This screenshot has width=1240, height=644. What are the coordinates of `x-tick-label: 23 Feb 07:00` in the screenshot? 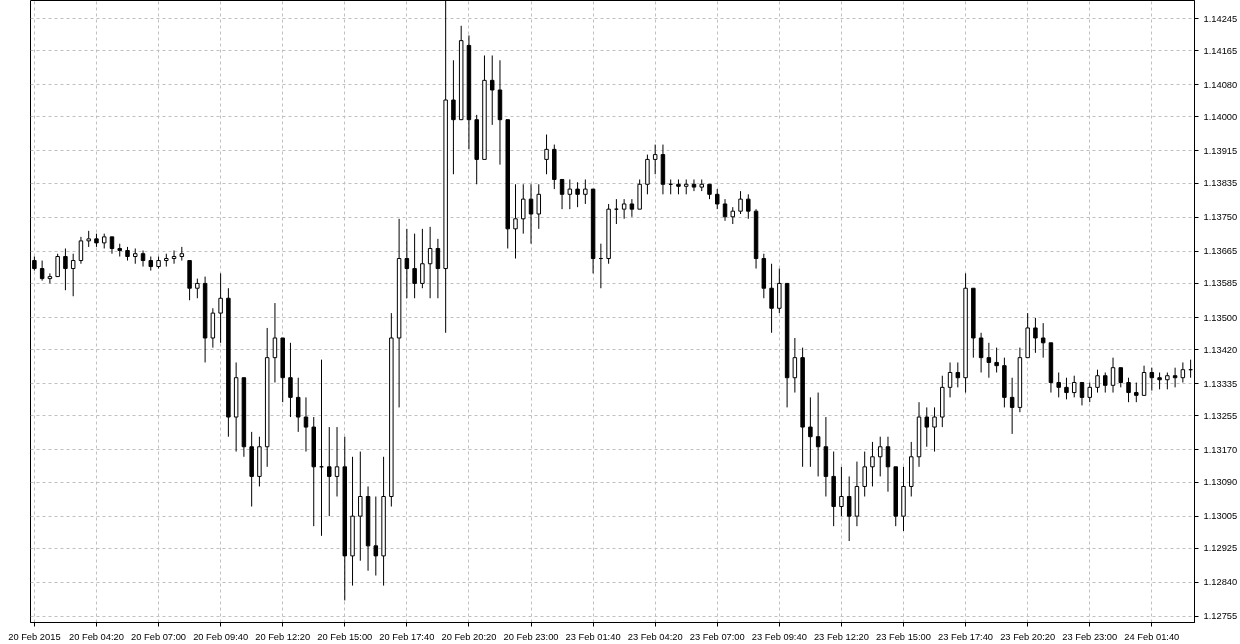 It's located at (717, 636).